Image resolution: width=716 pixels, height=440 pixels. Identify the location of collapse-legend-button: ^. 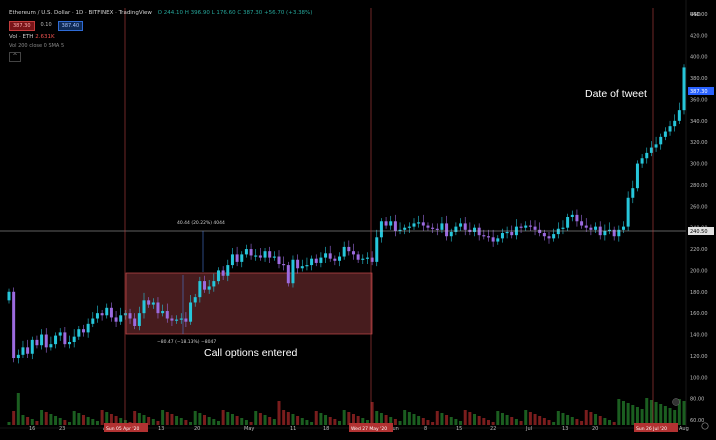
(15, 57).